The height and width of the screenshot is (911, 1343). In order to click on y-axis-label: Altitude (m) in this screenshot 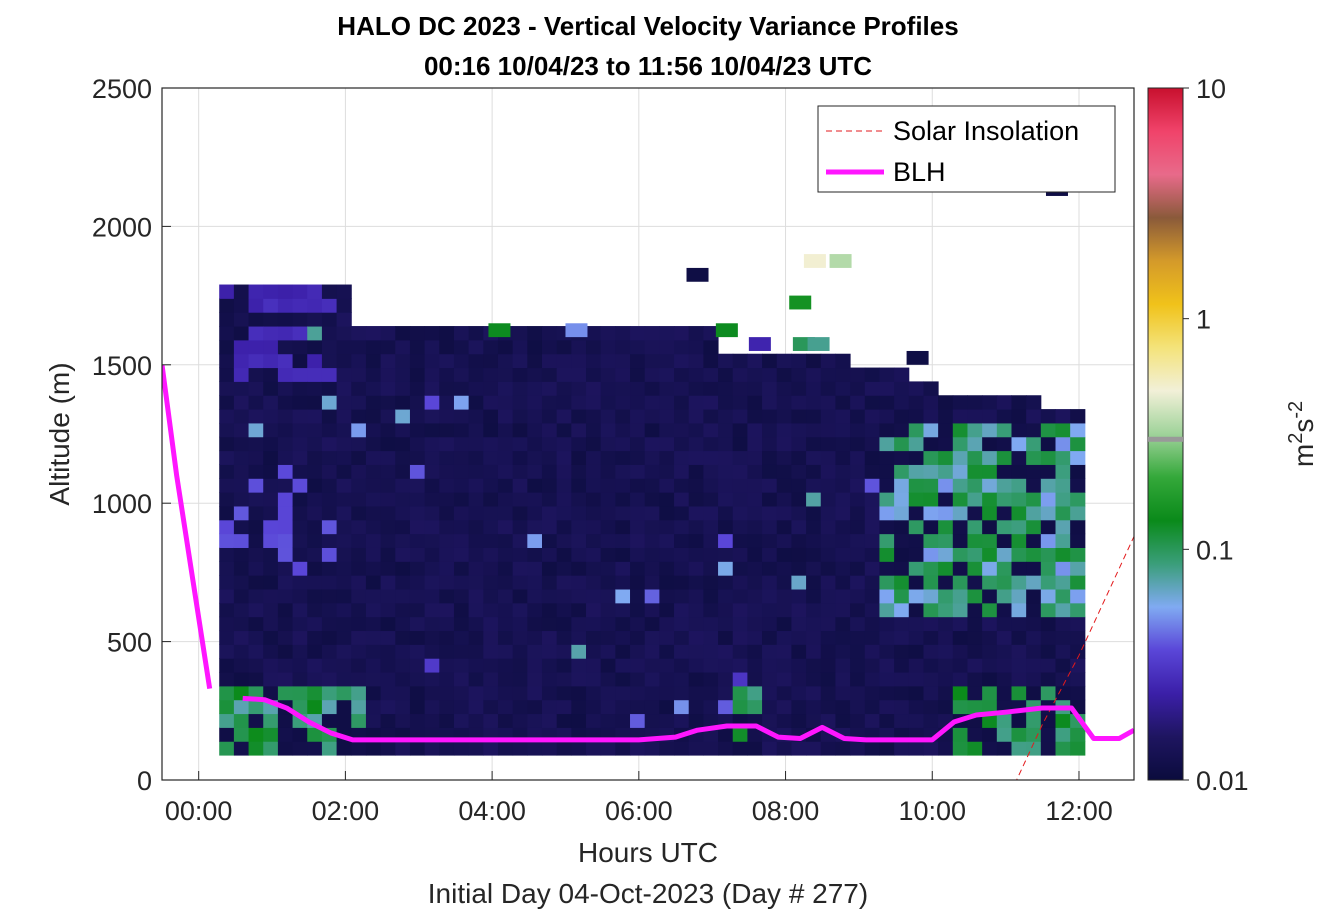, I will do `click(59, 433)`.